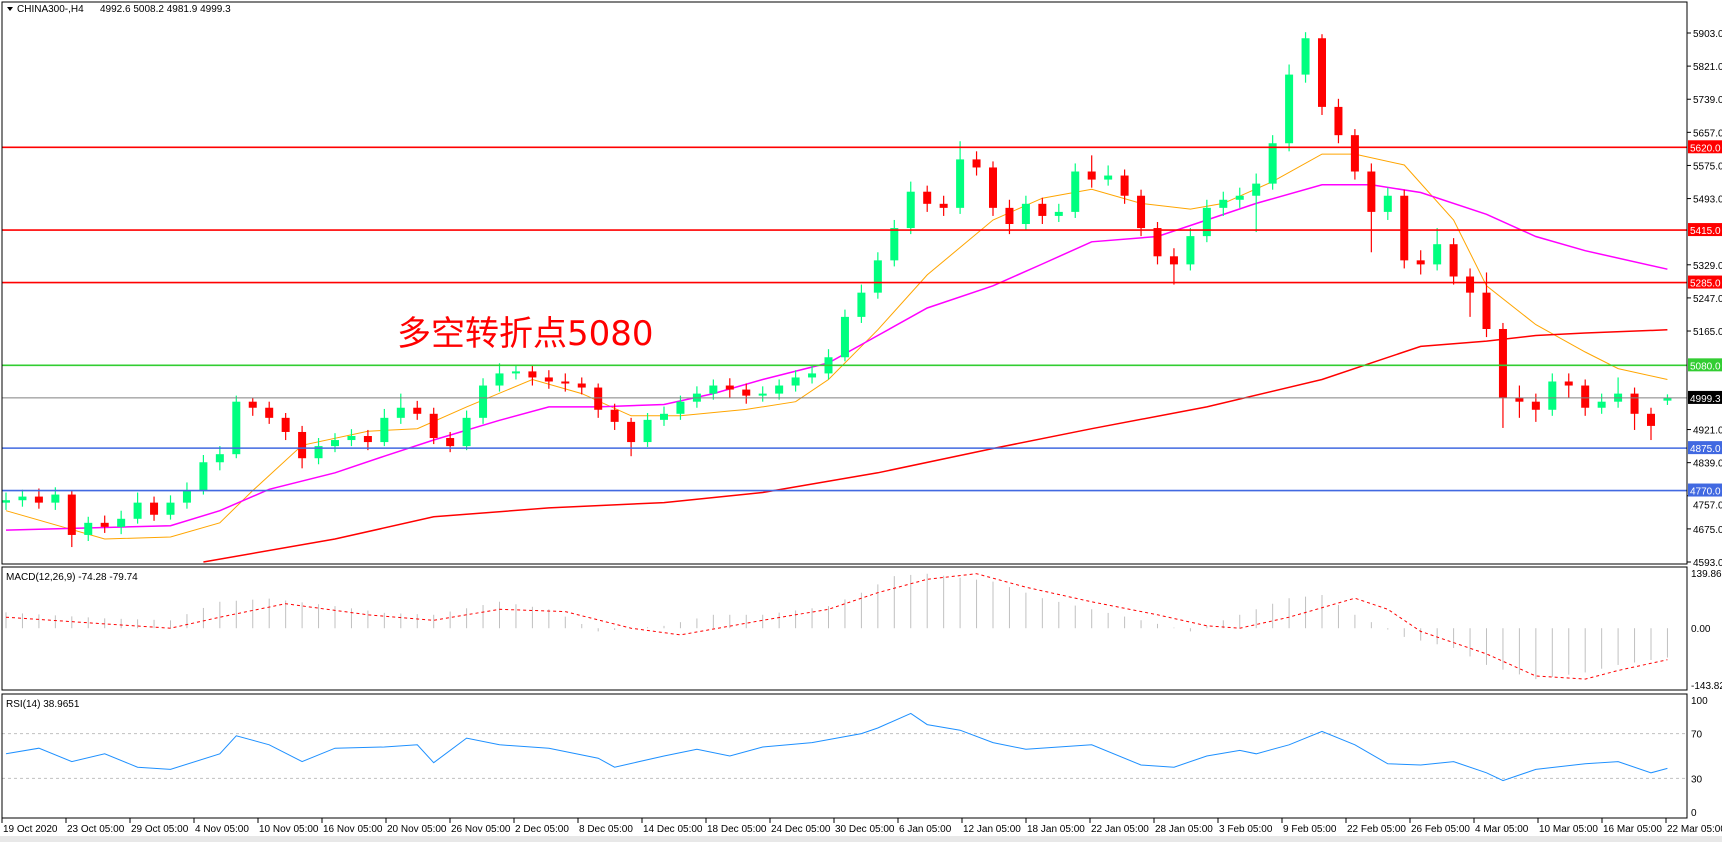  What do you see at coordinates (1120, 829) in the screenshot?
I see `time-tick-label: 22 Jan 05:00` at bounding box center [1120, 829].